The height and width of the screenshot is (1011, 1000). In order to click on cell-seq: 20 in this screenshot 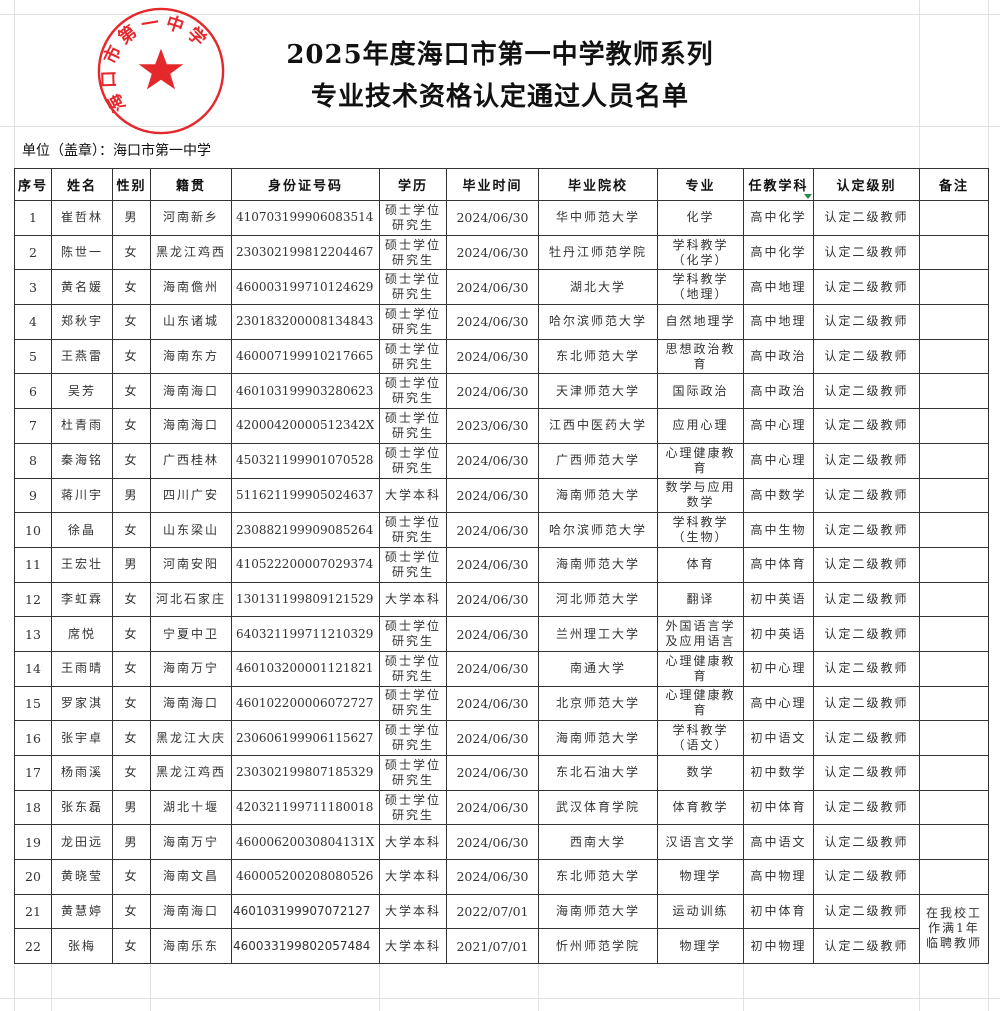, I will do `click(33, 877)`.